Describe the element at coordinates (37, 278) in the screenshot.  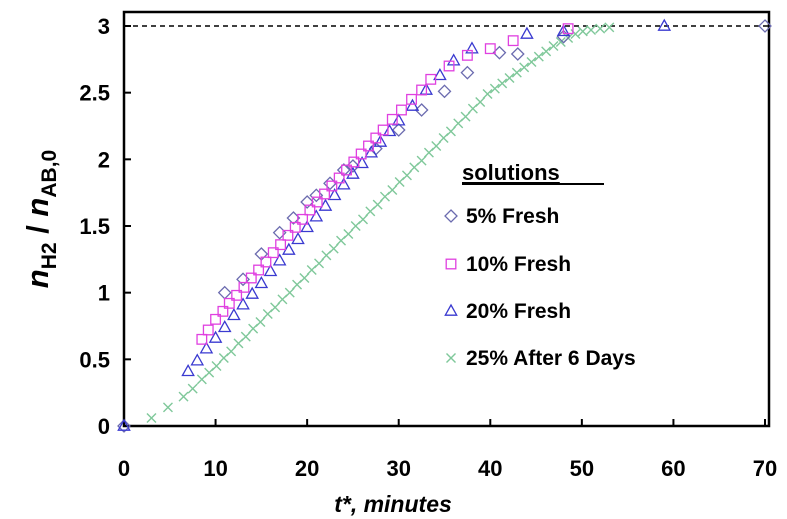
I see `y-axis-title-n1: n` at that location.